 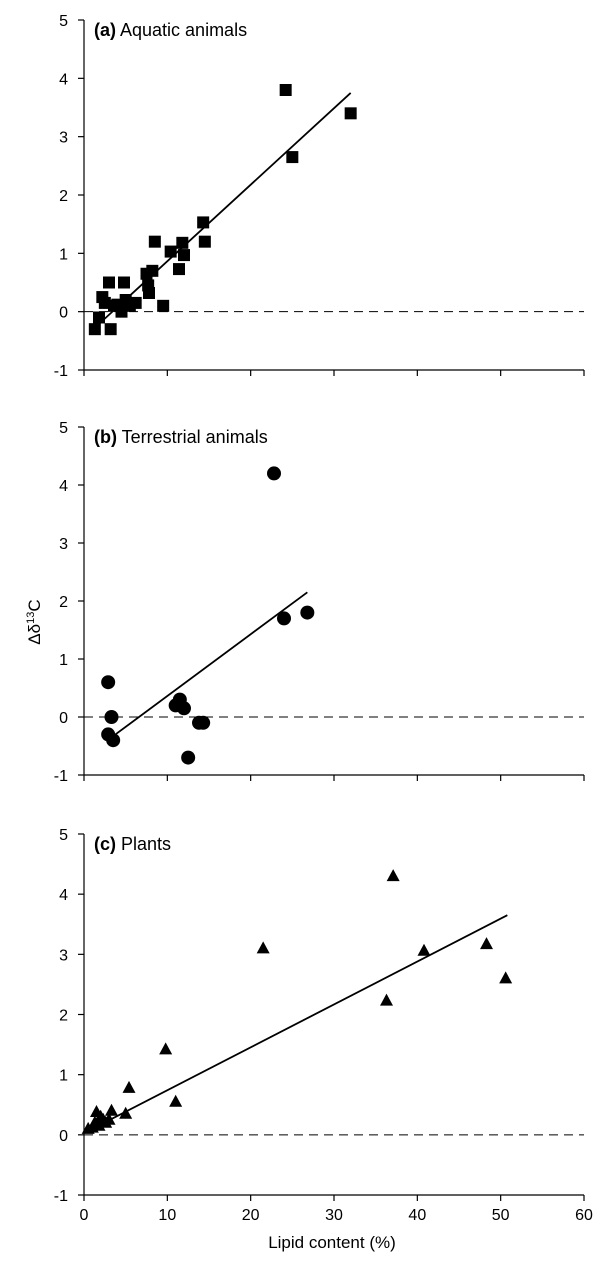 I want to click on panel-title: (a) Aquatic animals, so click(x=170, y=30).